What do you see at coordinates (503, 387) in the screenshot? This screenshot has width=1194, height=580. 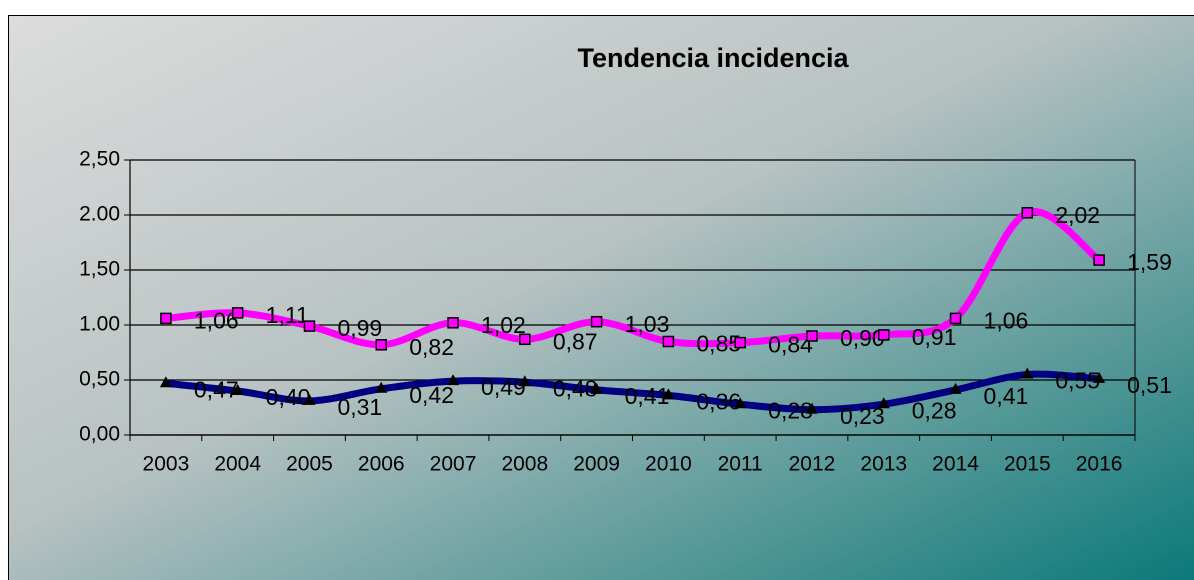 I see `data-label: 0,49` at bounding box center [503, 387].